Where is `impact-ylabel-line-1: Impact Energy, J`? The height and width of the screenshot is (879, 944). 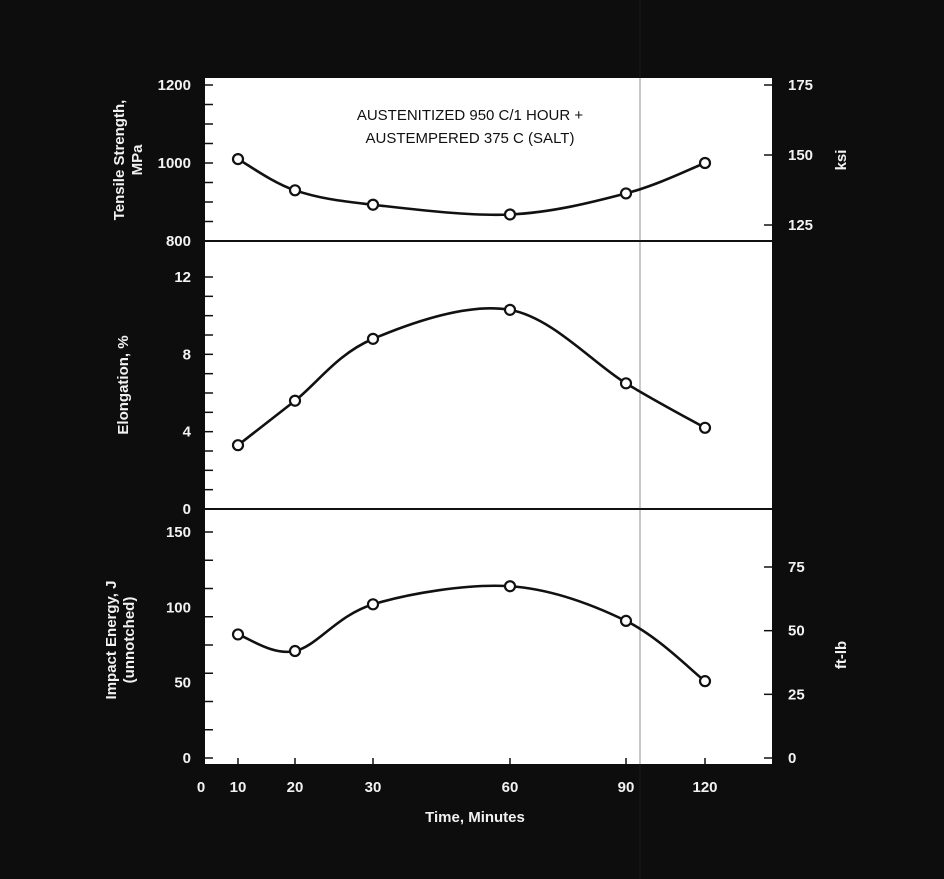 impact-ylabel-line-1: Impact Energy, J is located at coordinates (111, 640).